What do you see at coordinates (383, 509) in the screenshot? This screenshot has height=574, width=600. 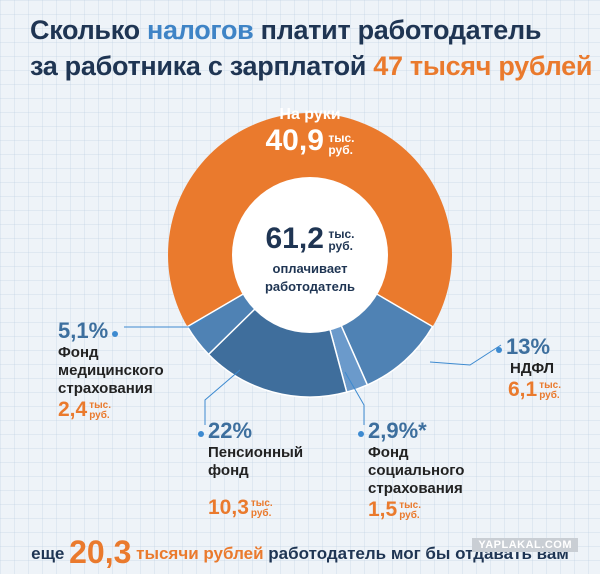 I see `social-amount: 1,5` at bounding box center [383, 509].